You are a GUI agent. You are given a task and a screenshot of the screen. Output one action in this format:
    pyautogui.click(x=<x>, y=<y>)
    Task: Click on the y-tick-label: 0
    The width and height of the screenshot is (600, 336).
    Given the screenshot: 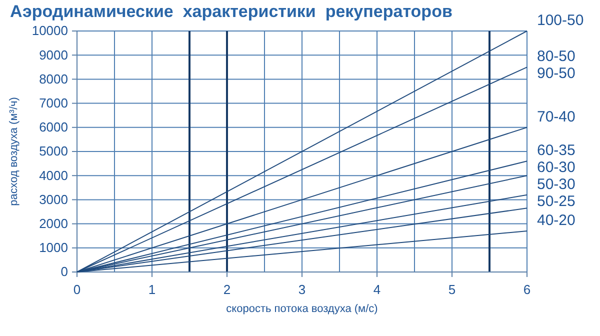 What is the action you would take?
    pyautogui.click(x=64, y=272)
    